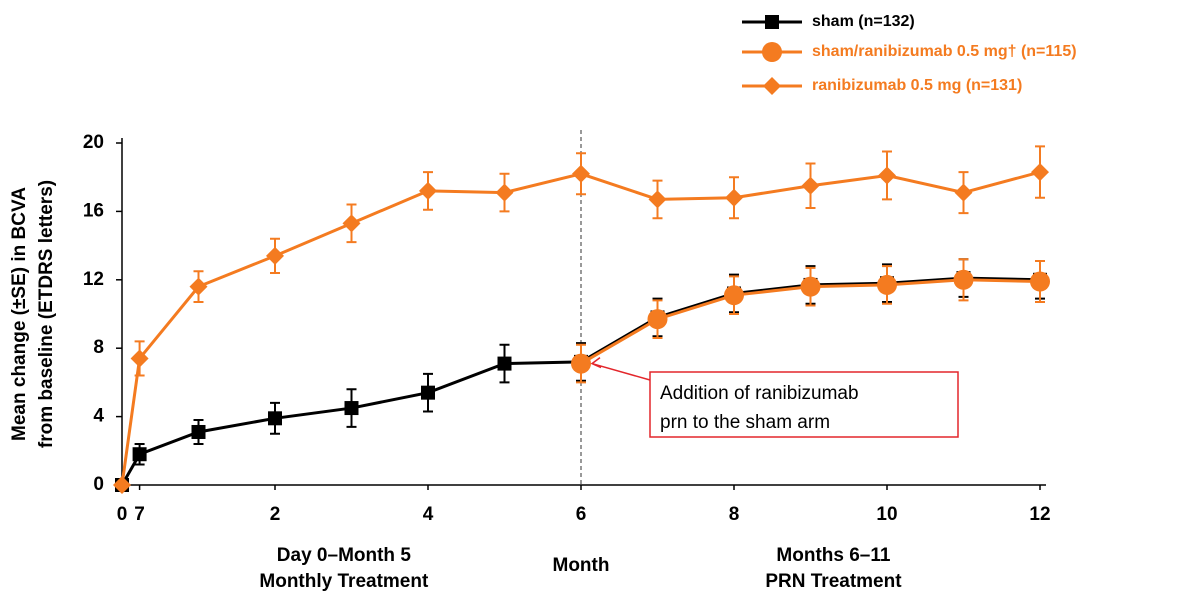 The width and height of the screenshot is (1184, 606). What do you see at coordinates (139, 514) in the screenshot?
I see `x-tick-label: 7` at bounding box center [139, 514].